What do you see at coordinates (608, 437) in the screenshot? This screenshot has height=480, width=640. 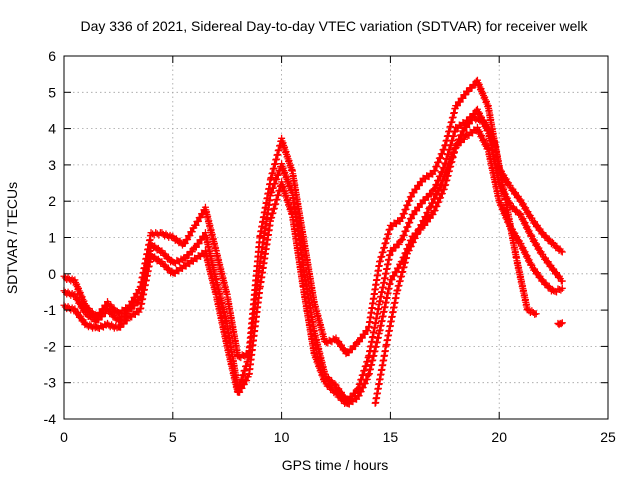 I see `x-tick-label: 25` at bounding box center [608, 437].